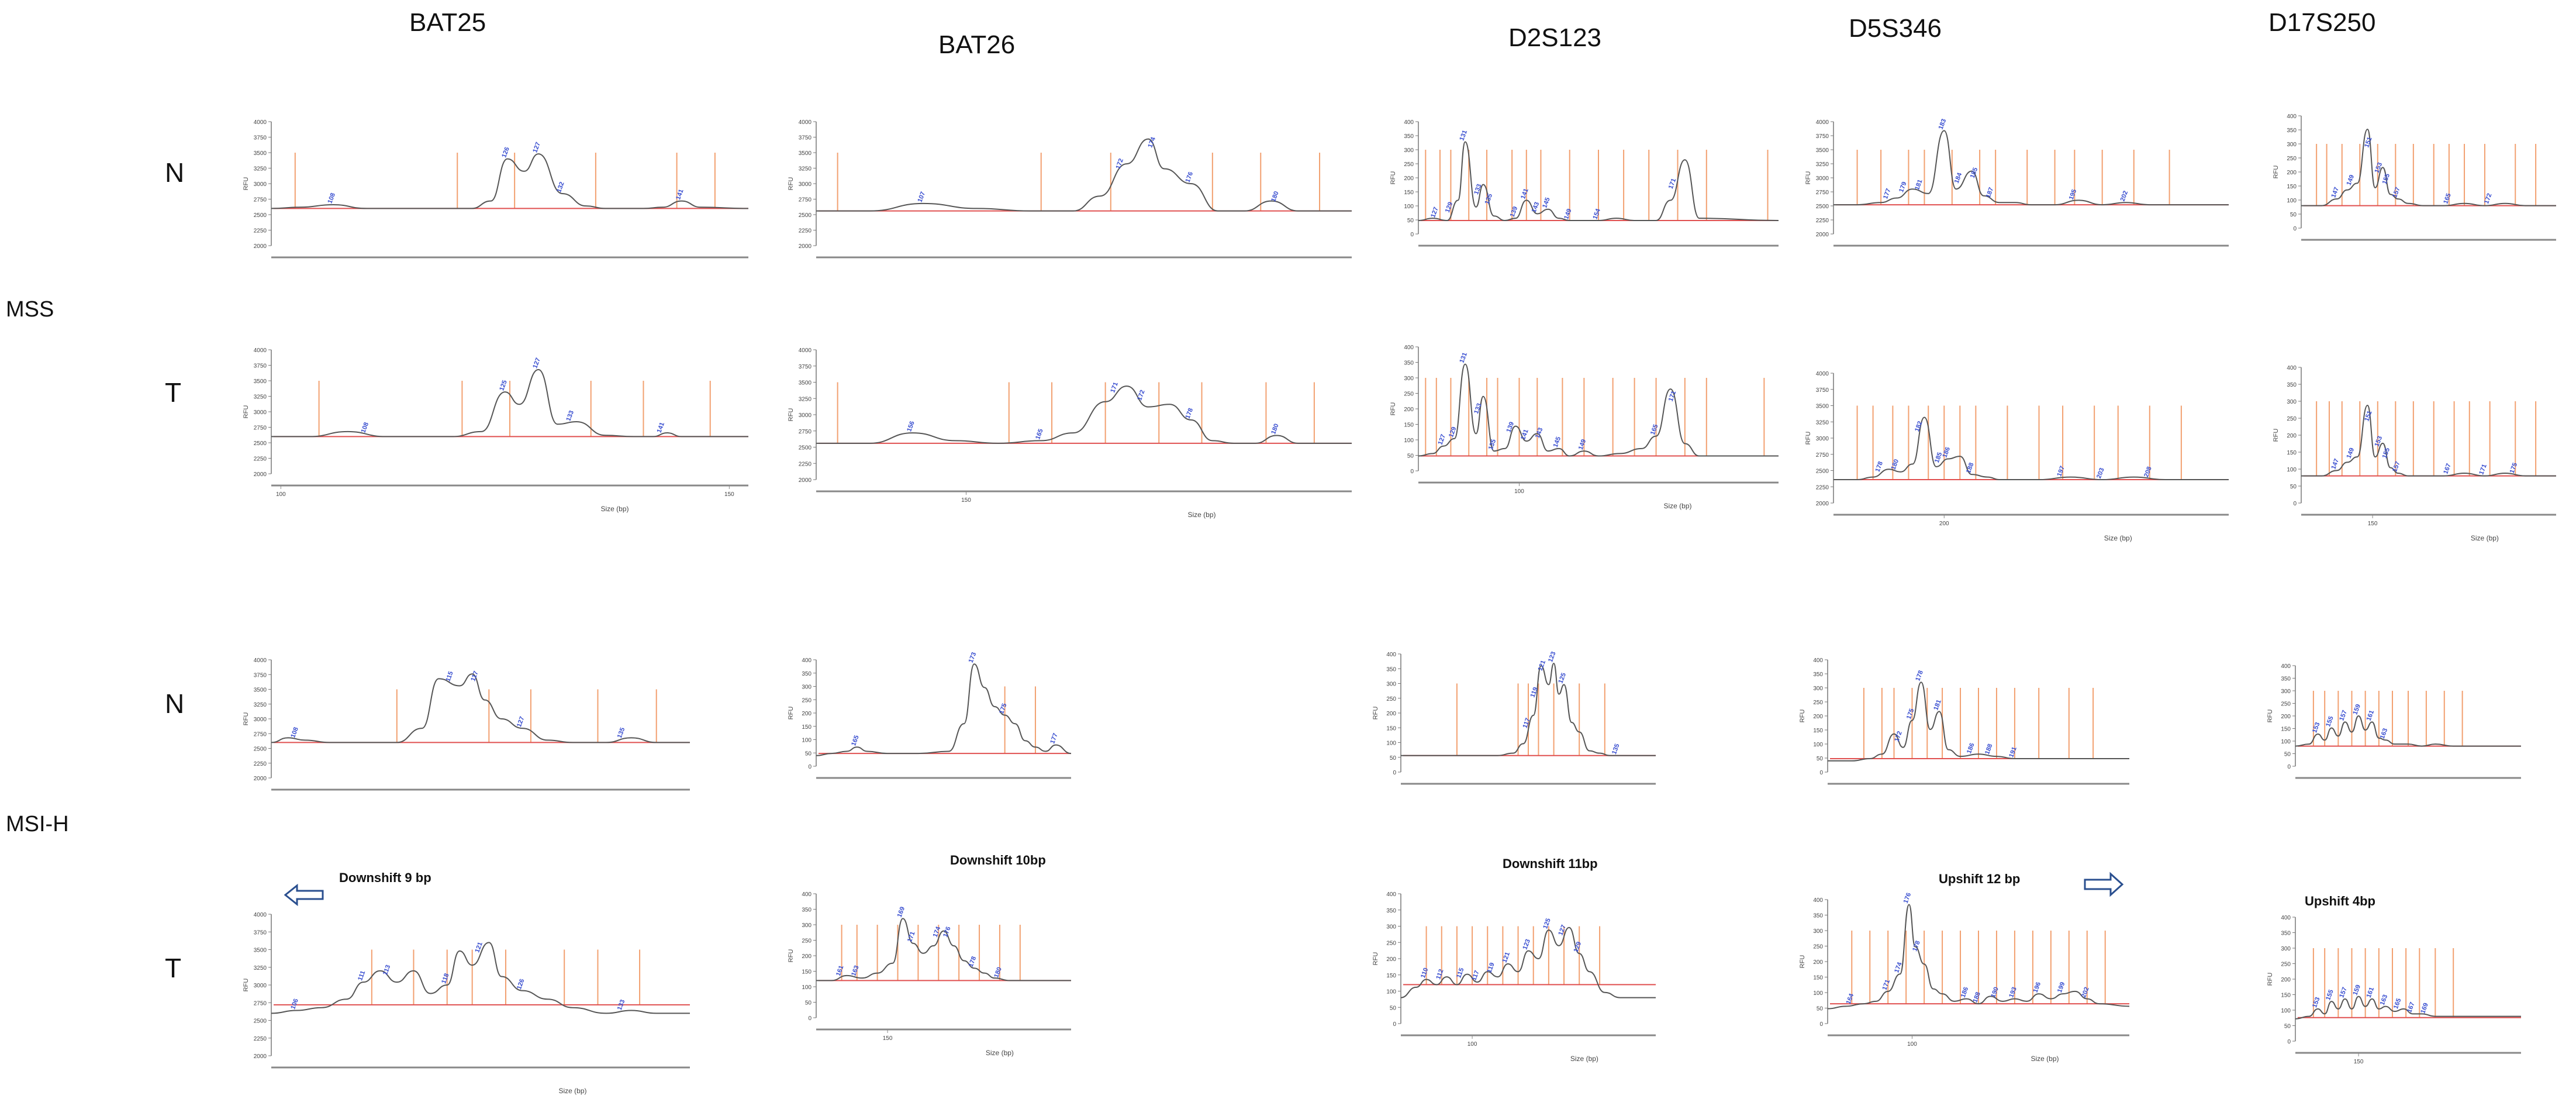 This screenshot has height=1109, width=2576. I want to click on peak-label: 203, so click(2100, 473).